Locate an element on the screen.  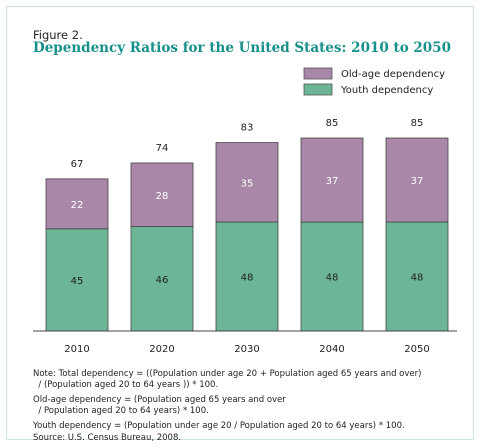
data-label-old-age-dependency-2050: 37 is located at coordinates (417, 181).